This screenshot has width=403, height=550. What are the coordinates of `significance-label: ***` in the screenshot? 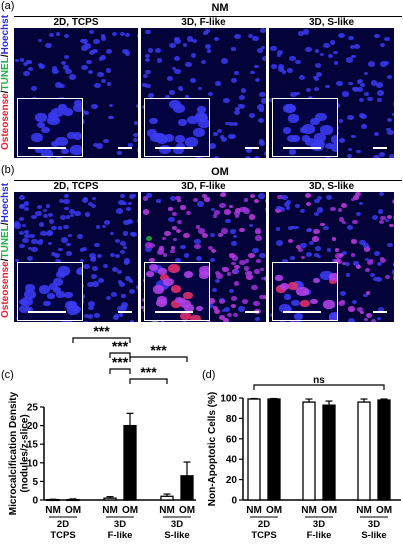 It's located at (148, 372).